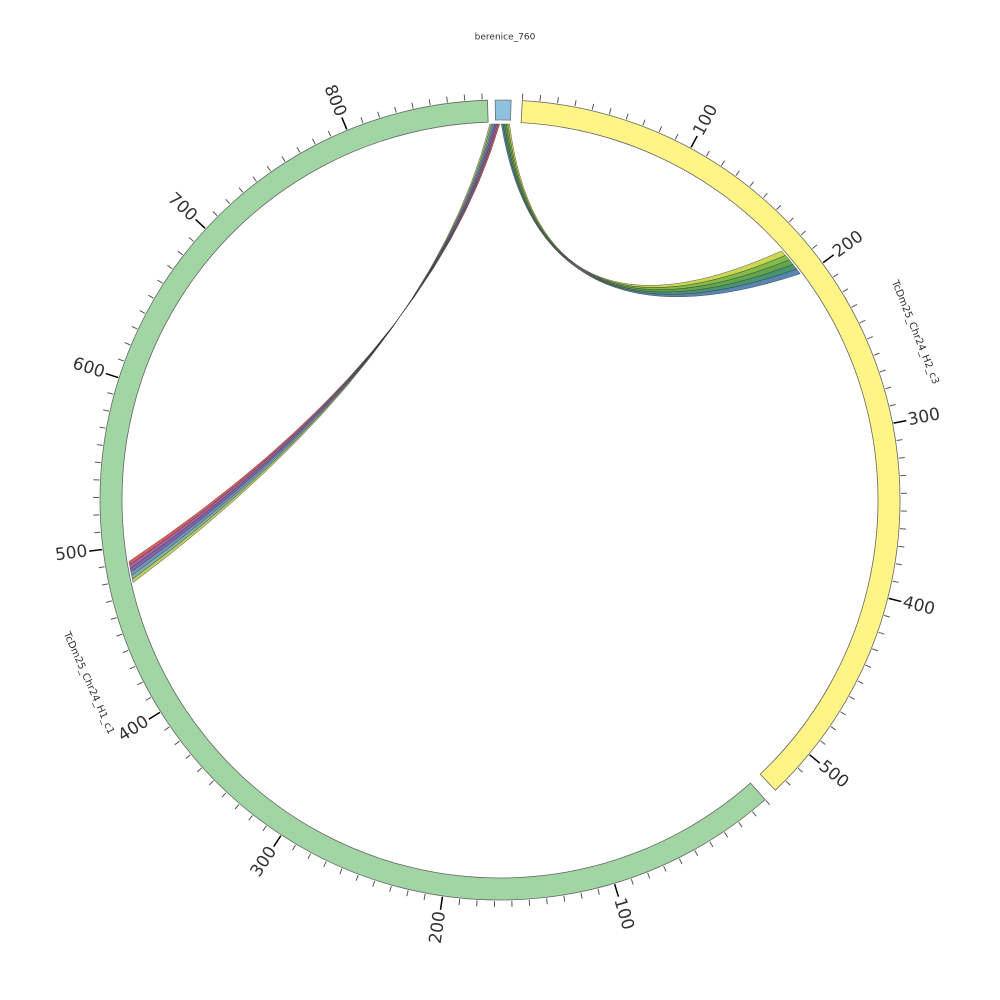  What do you see at coordinates (924, 417) in the screenshot?
I see `tick-label: 300` at bounding box center [924, 417].